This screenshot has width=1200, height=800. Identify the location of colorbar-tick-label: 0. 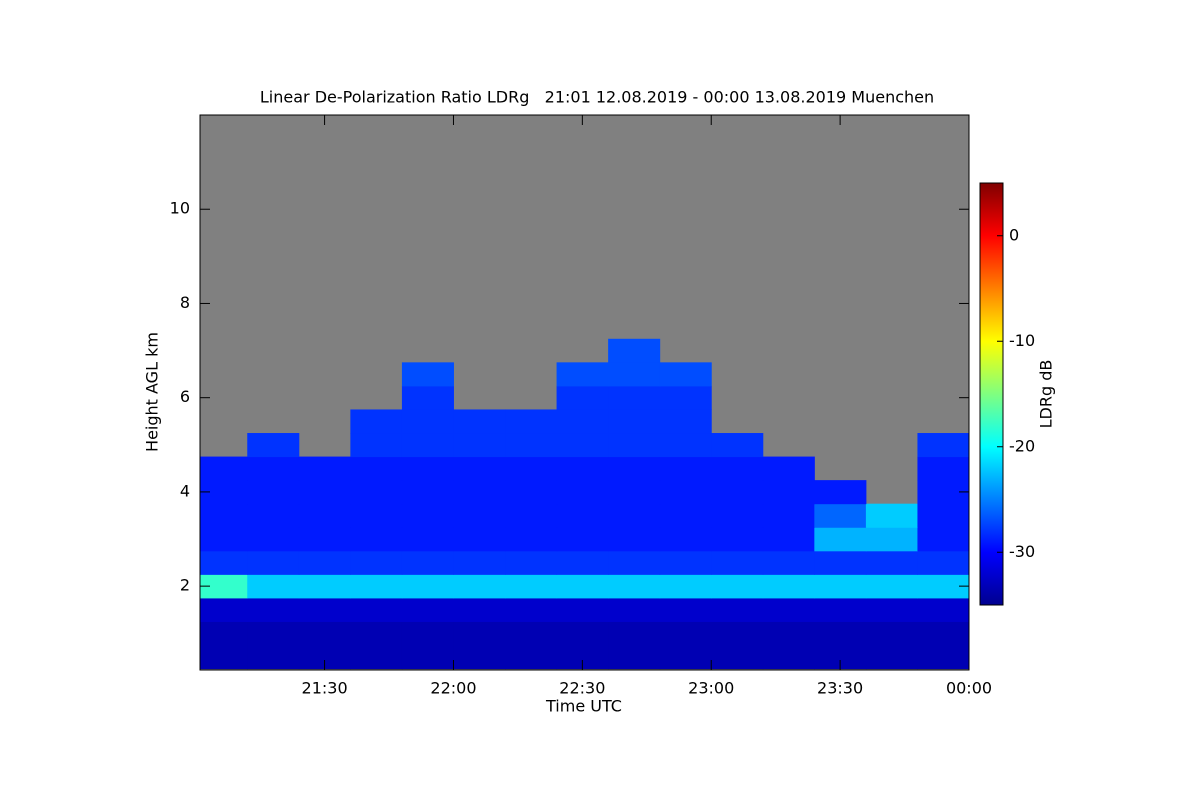
(1014, 234).